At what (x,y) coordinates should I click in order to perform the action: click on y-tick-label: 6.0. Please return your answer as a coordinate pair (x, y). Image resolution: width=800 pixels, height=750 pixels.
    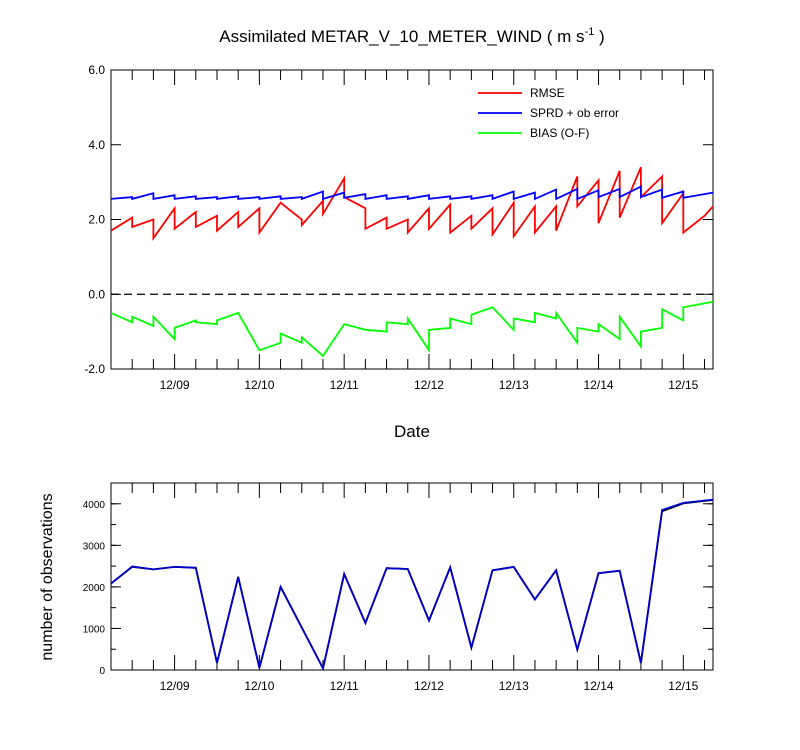
    Looking at the image, I should click on (96, 70).